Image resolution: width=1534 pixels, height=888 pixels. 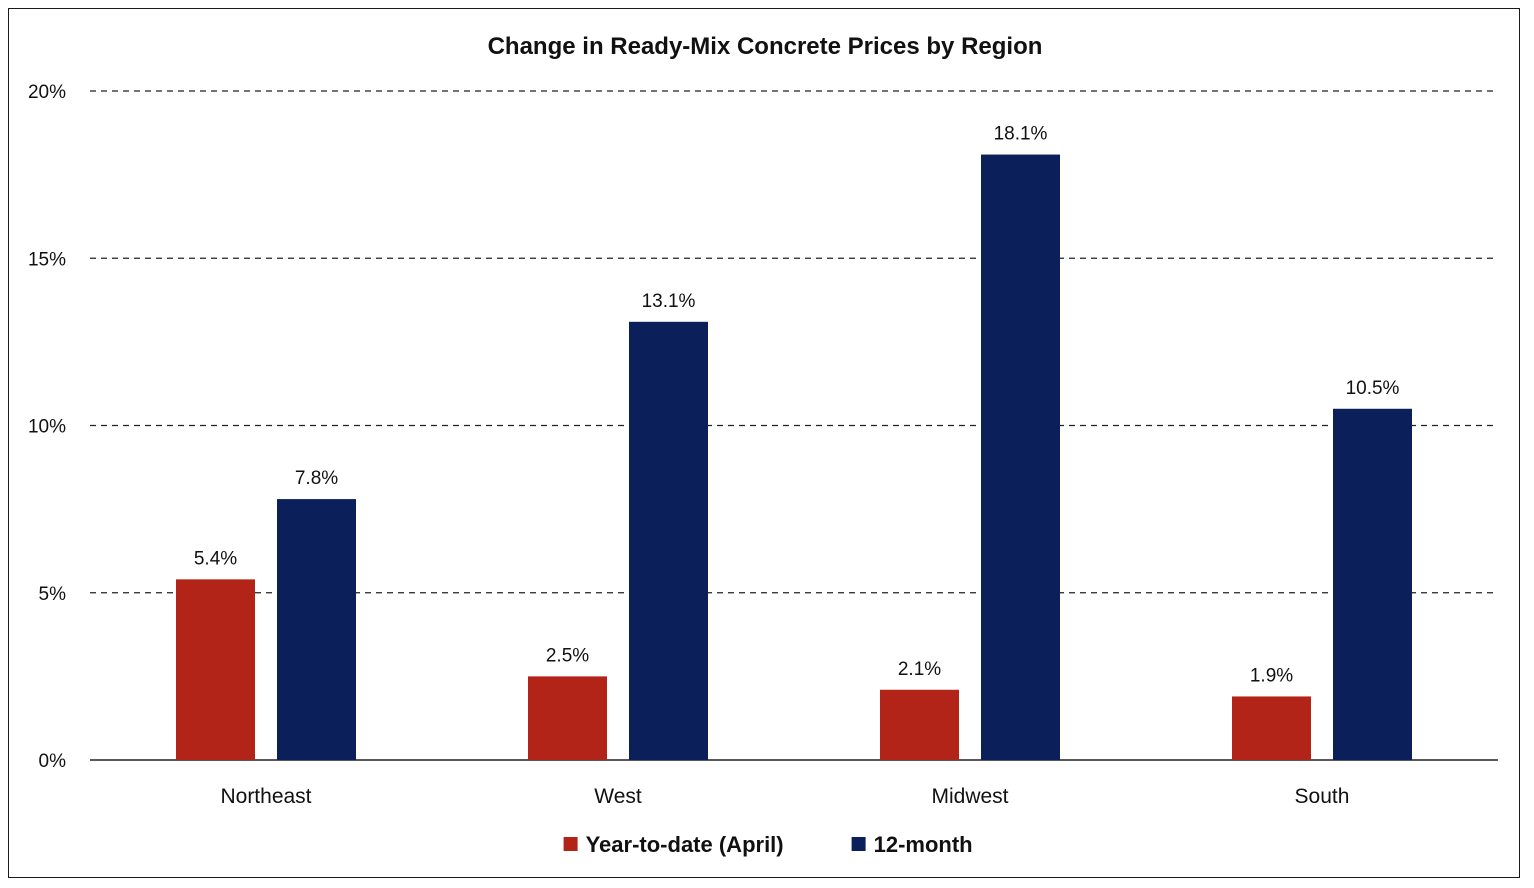 I want to click on data-label: 18.1%, so click(x=1021, y=134).